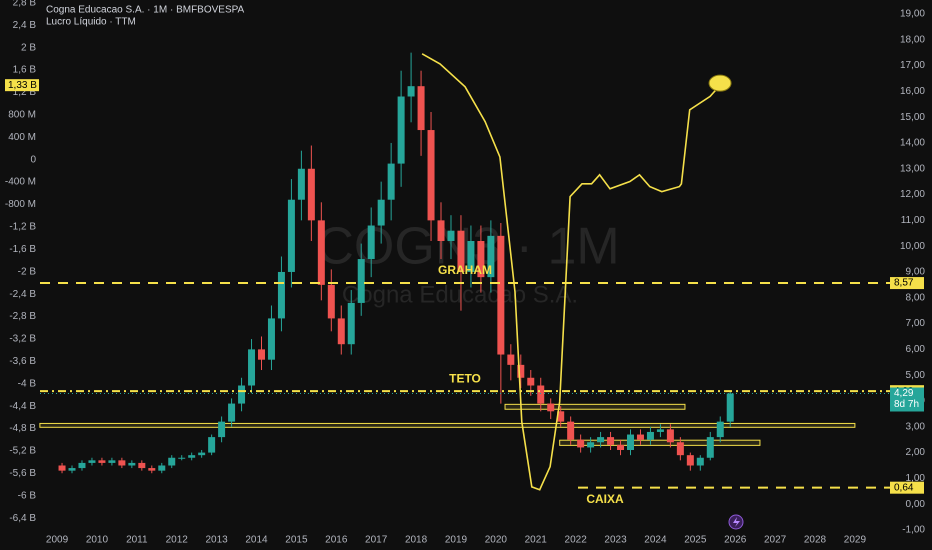 The image size is (932, 550). What do you see at coordinates (177, 540) in the screenshot?
I see `x-tick-label: 2012` at bounding box center [177, 540].